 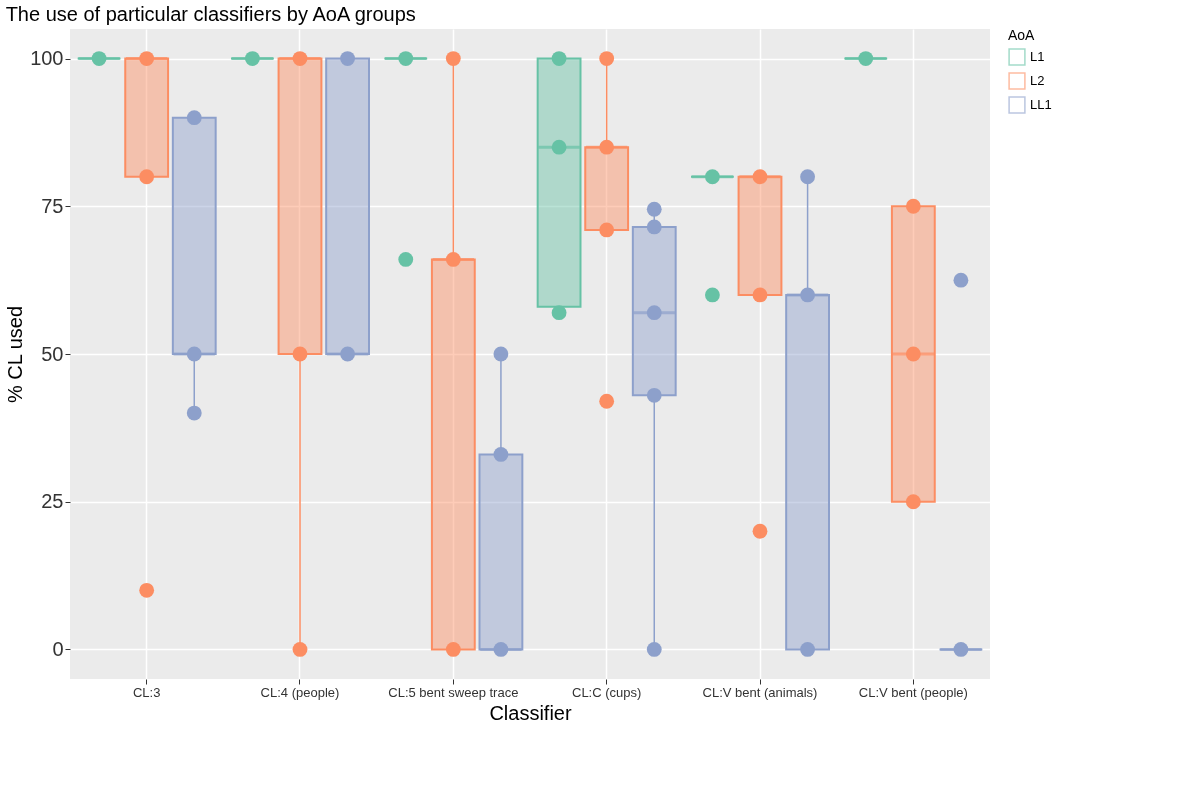 I want to click on legend-label: L1, so click(x=1037, y=56).